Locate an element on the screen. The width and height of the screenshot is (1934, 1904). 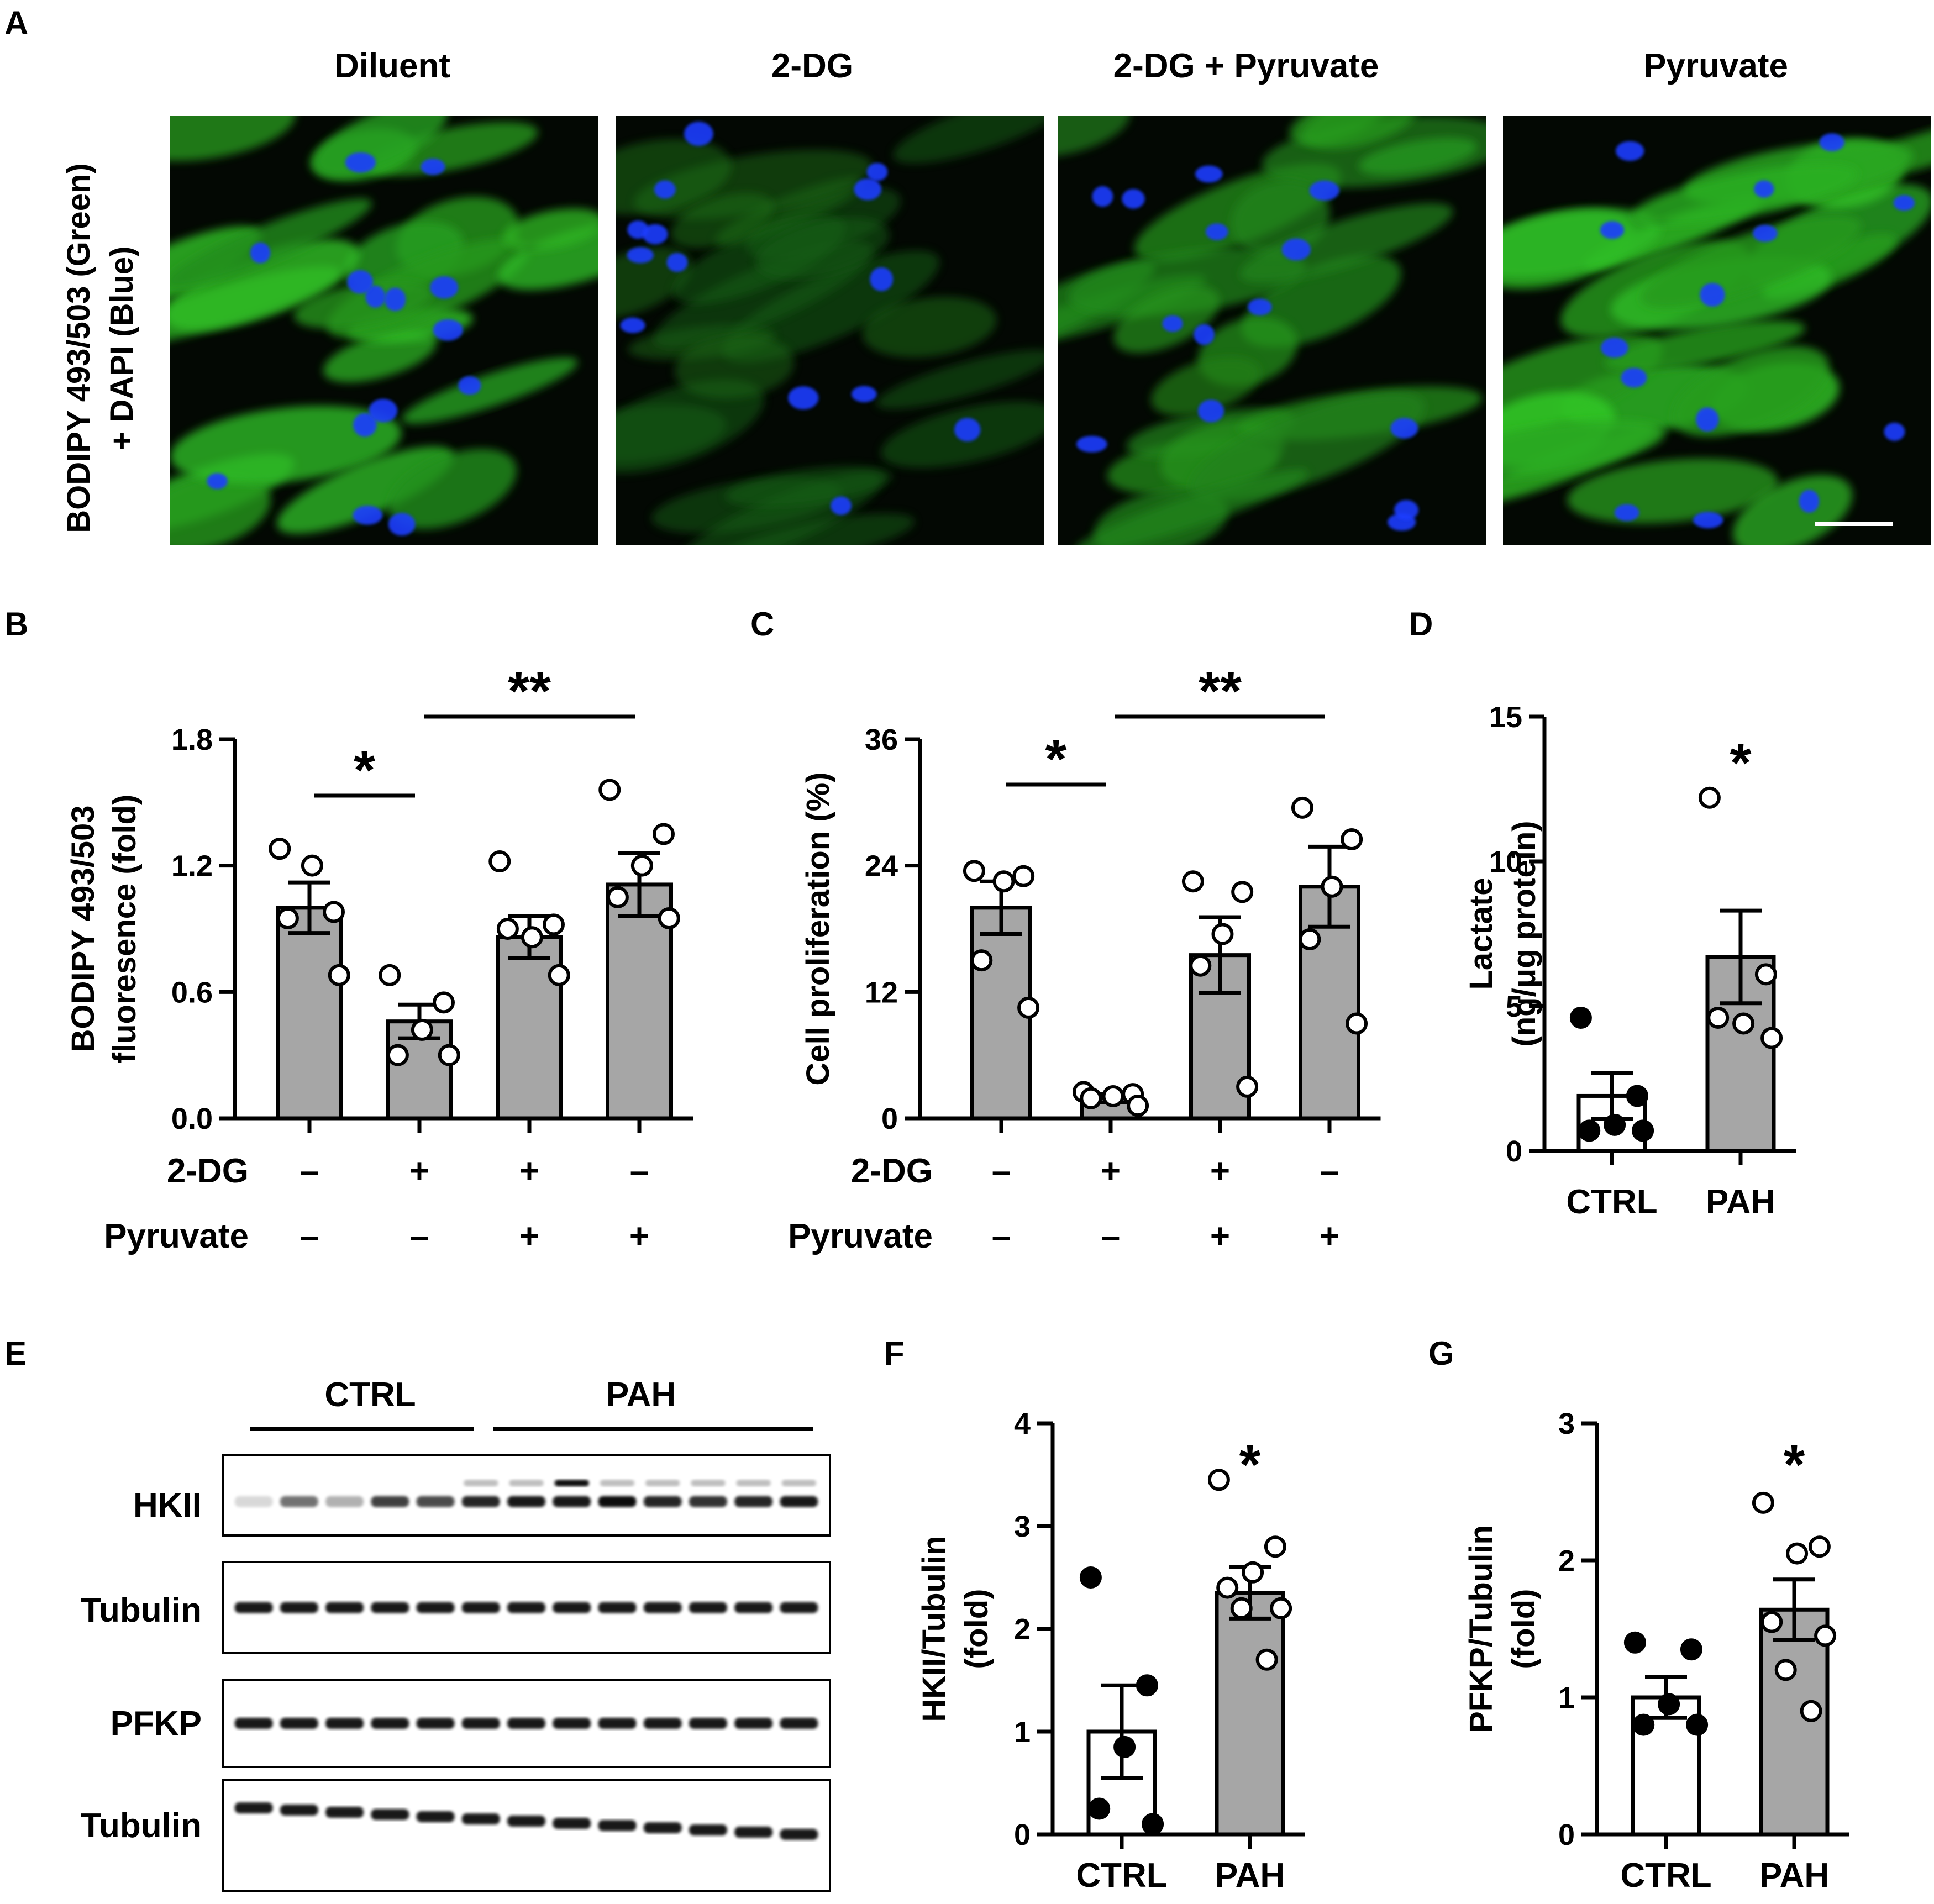
panel-a-ylabel-line1: BODIPY 493/503 (Green) is located at coordinates (79, 348).